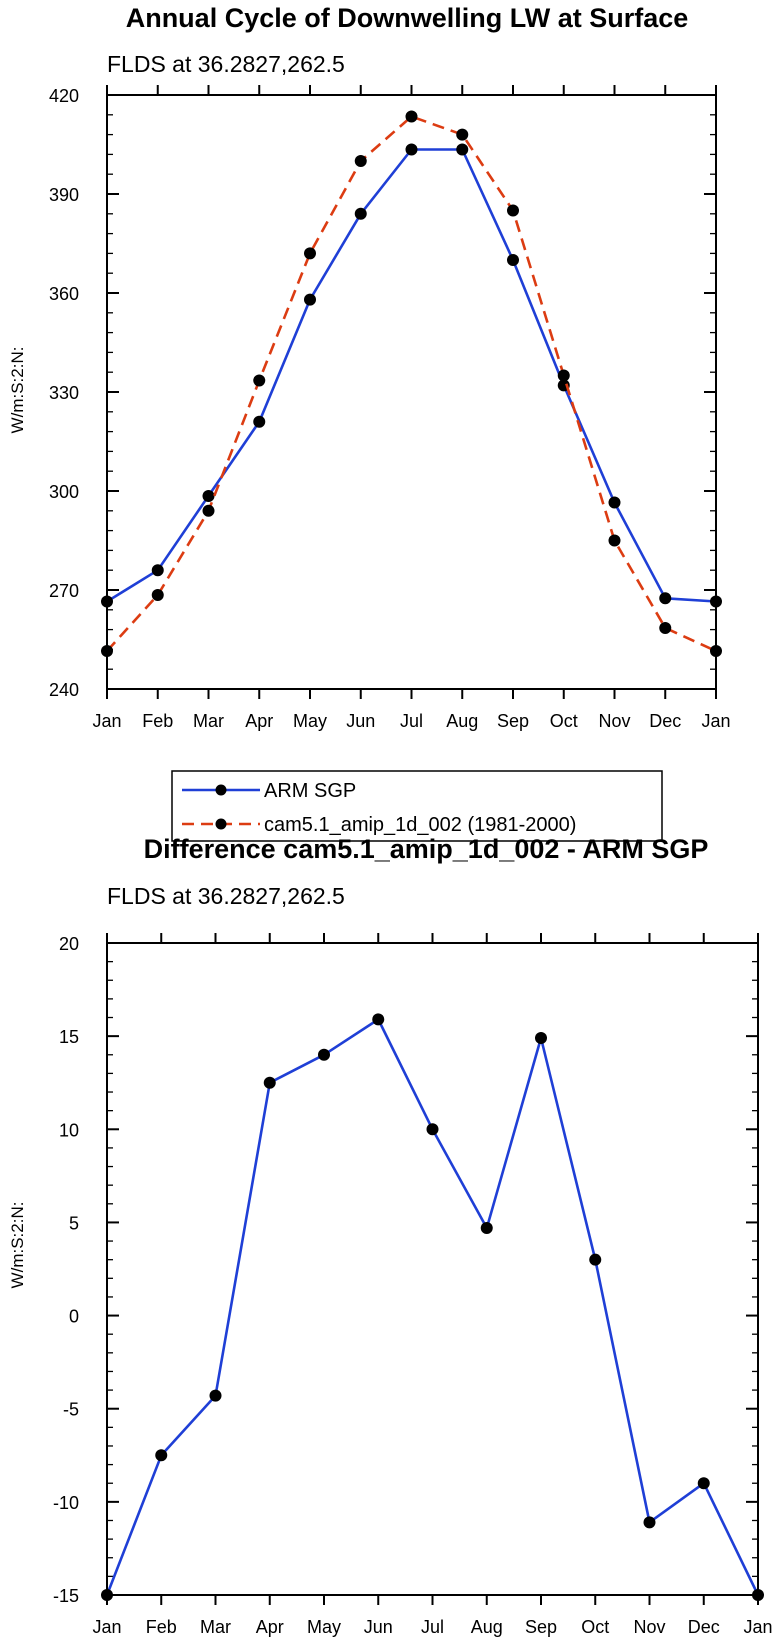  Describe the element at coordinates (360, 721) in the screenshot. I see `chart-1-x-tick-label: Jun` at that location.